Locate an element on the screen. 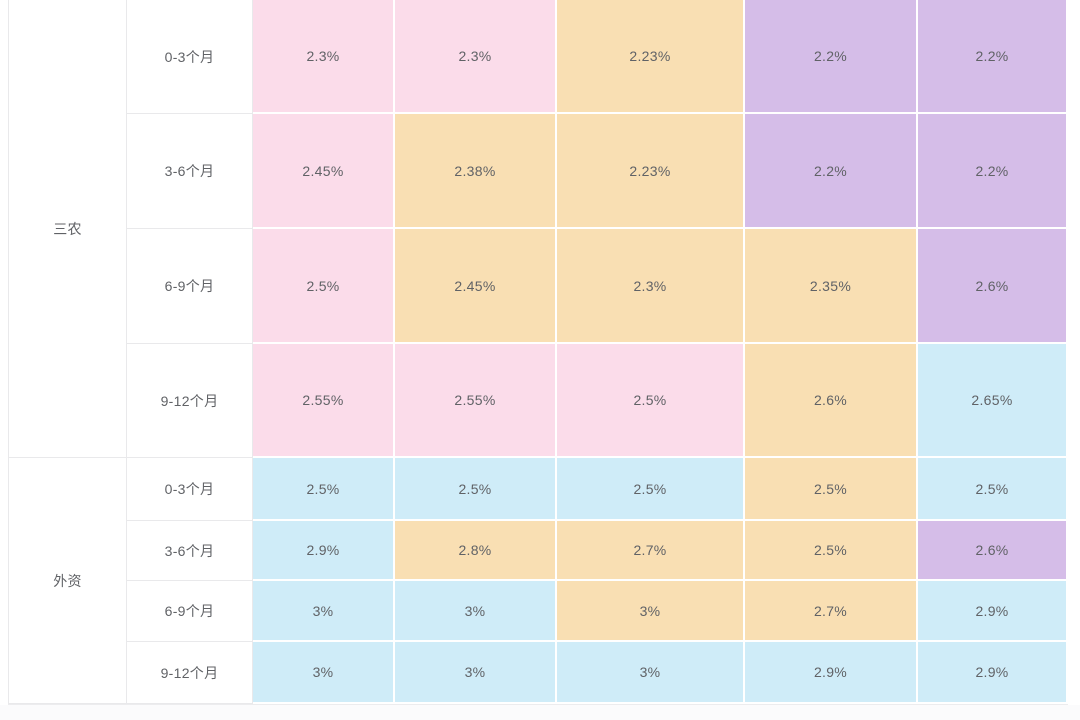 The height and width of the screenshot is (720, 1080). page-background is located at coordinates (540, 712).